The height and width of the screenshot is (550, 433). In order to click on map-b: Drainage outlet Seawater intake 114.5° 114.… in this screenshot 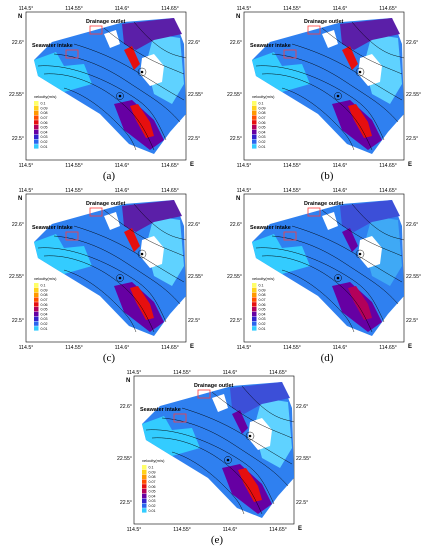, I will do `click(324, 87)`.